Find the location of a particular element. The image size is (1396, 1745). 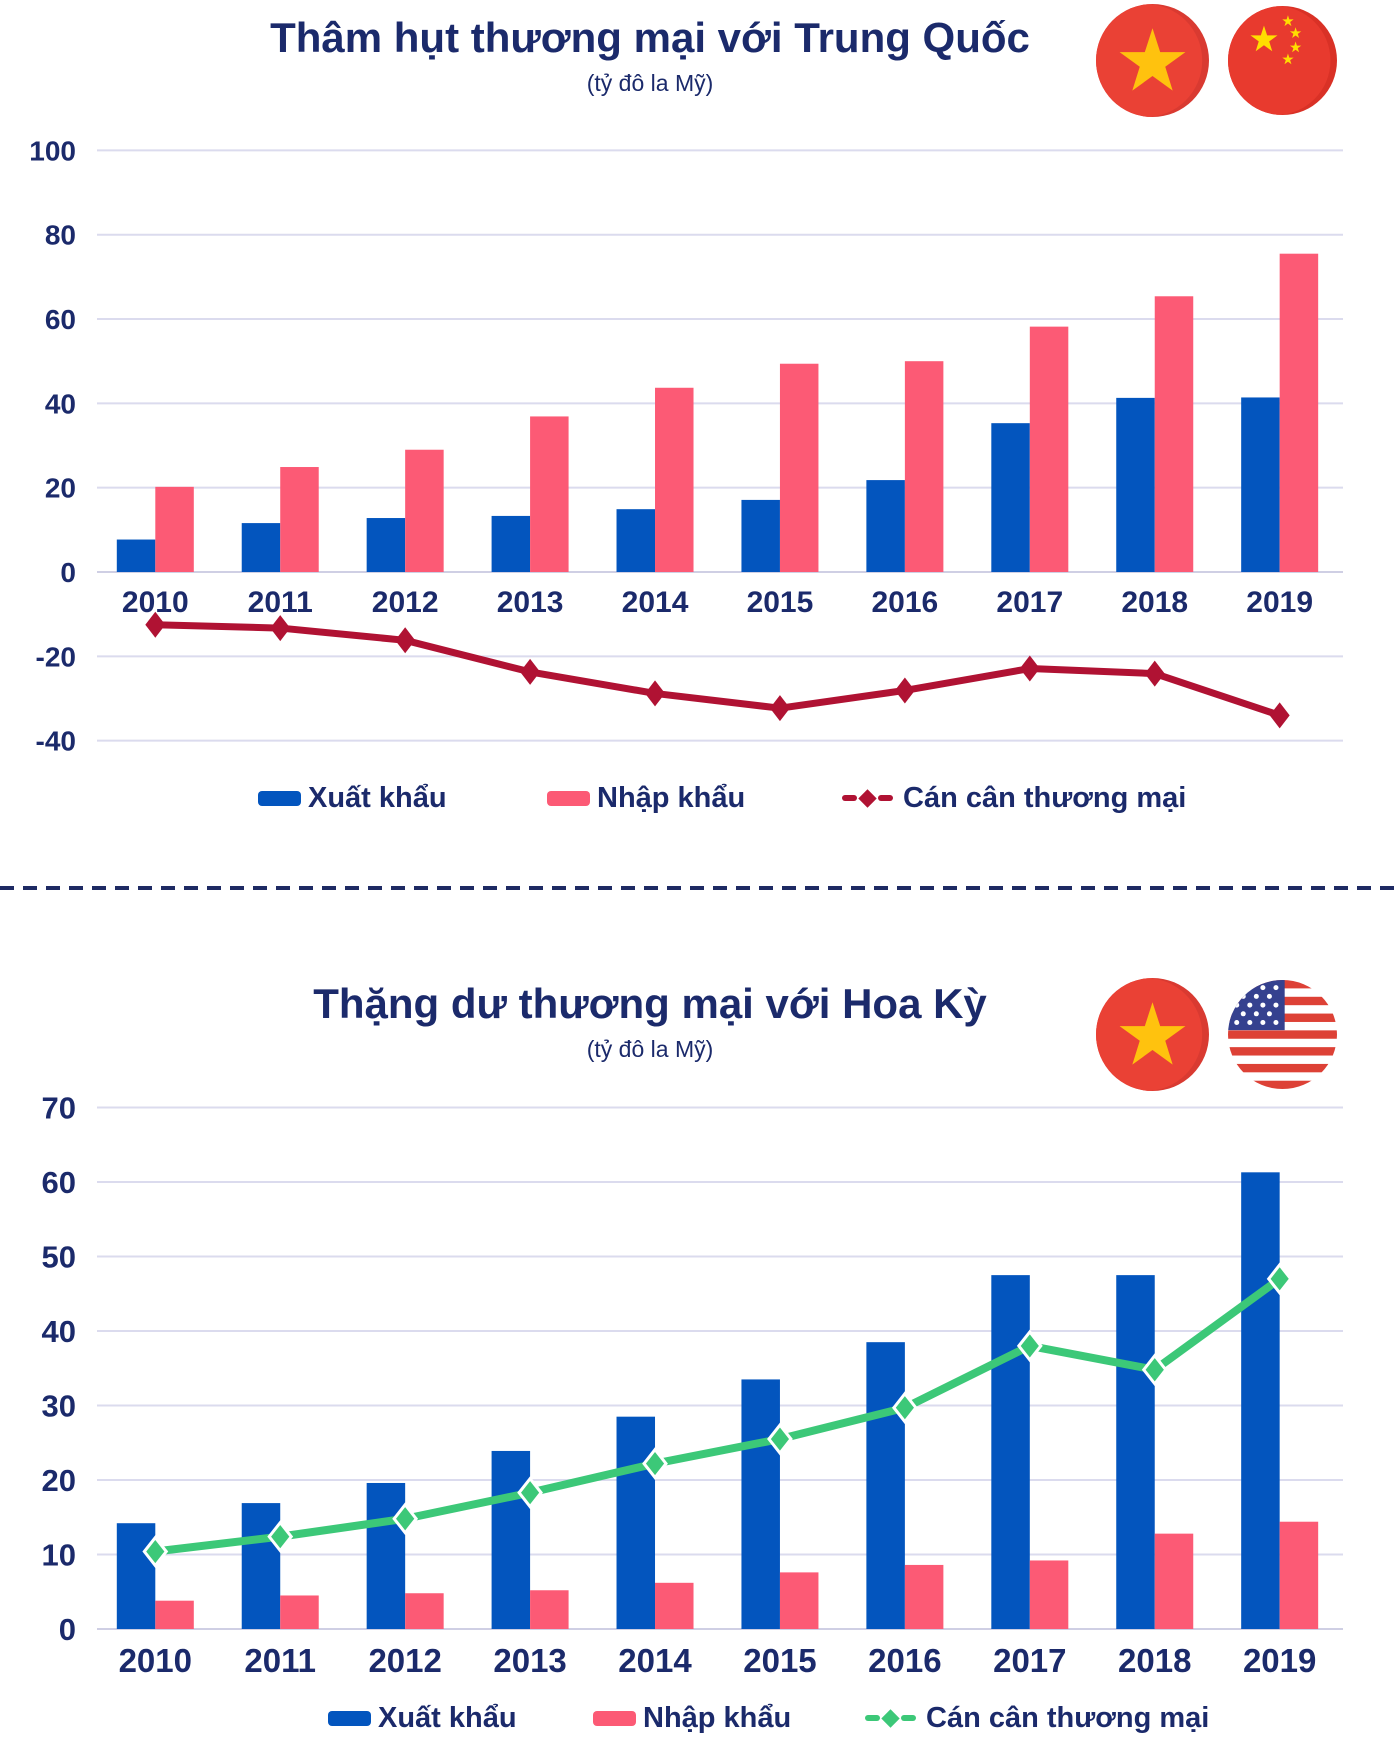

exports-bar-2015 is located at coordinates (760, 1504).